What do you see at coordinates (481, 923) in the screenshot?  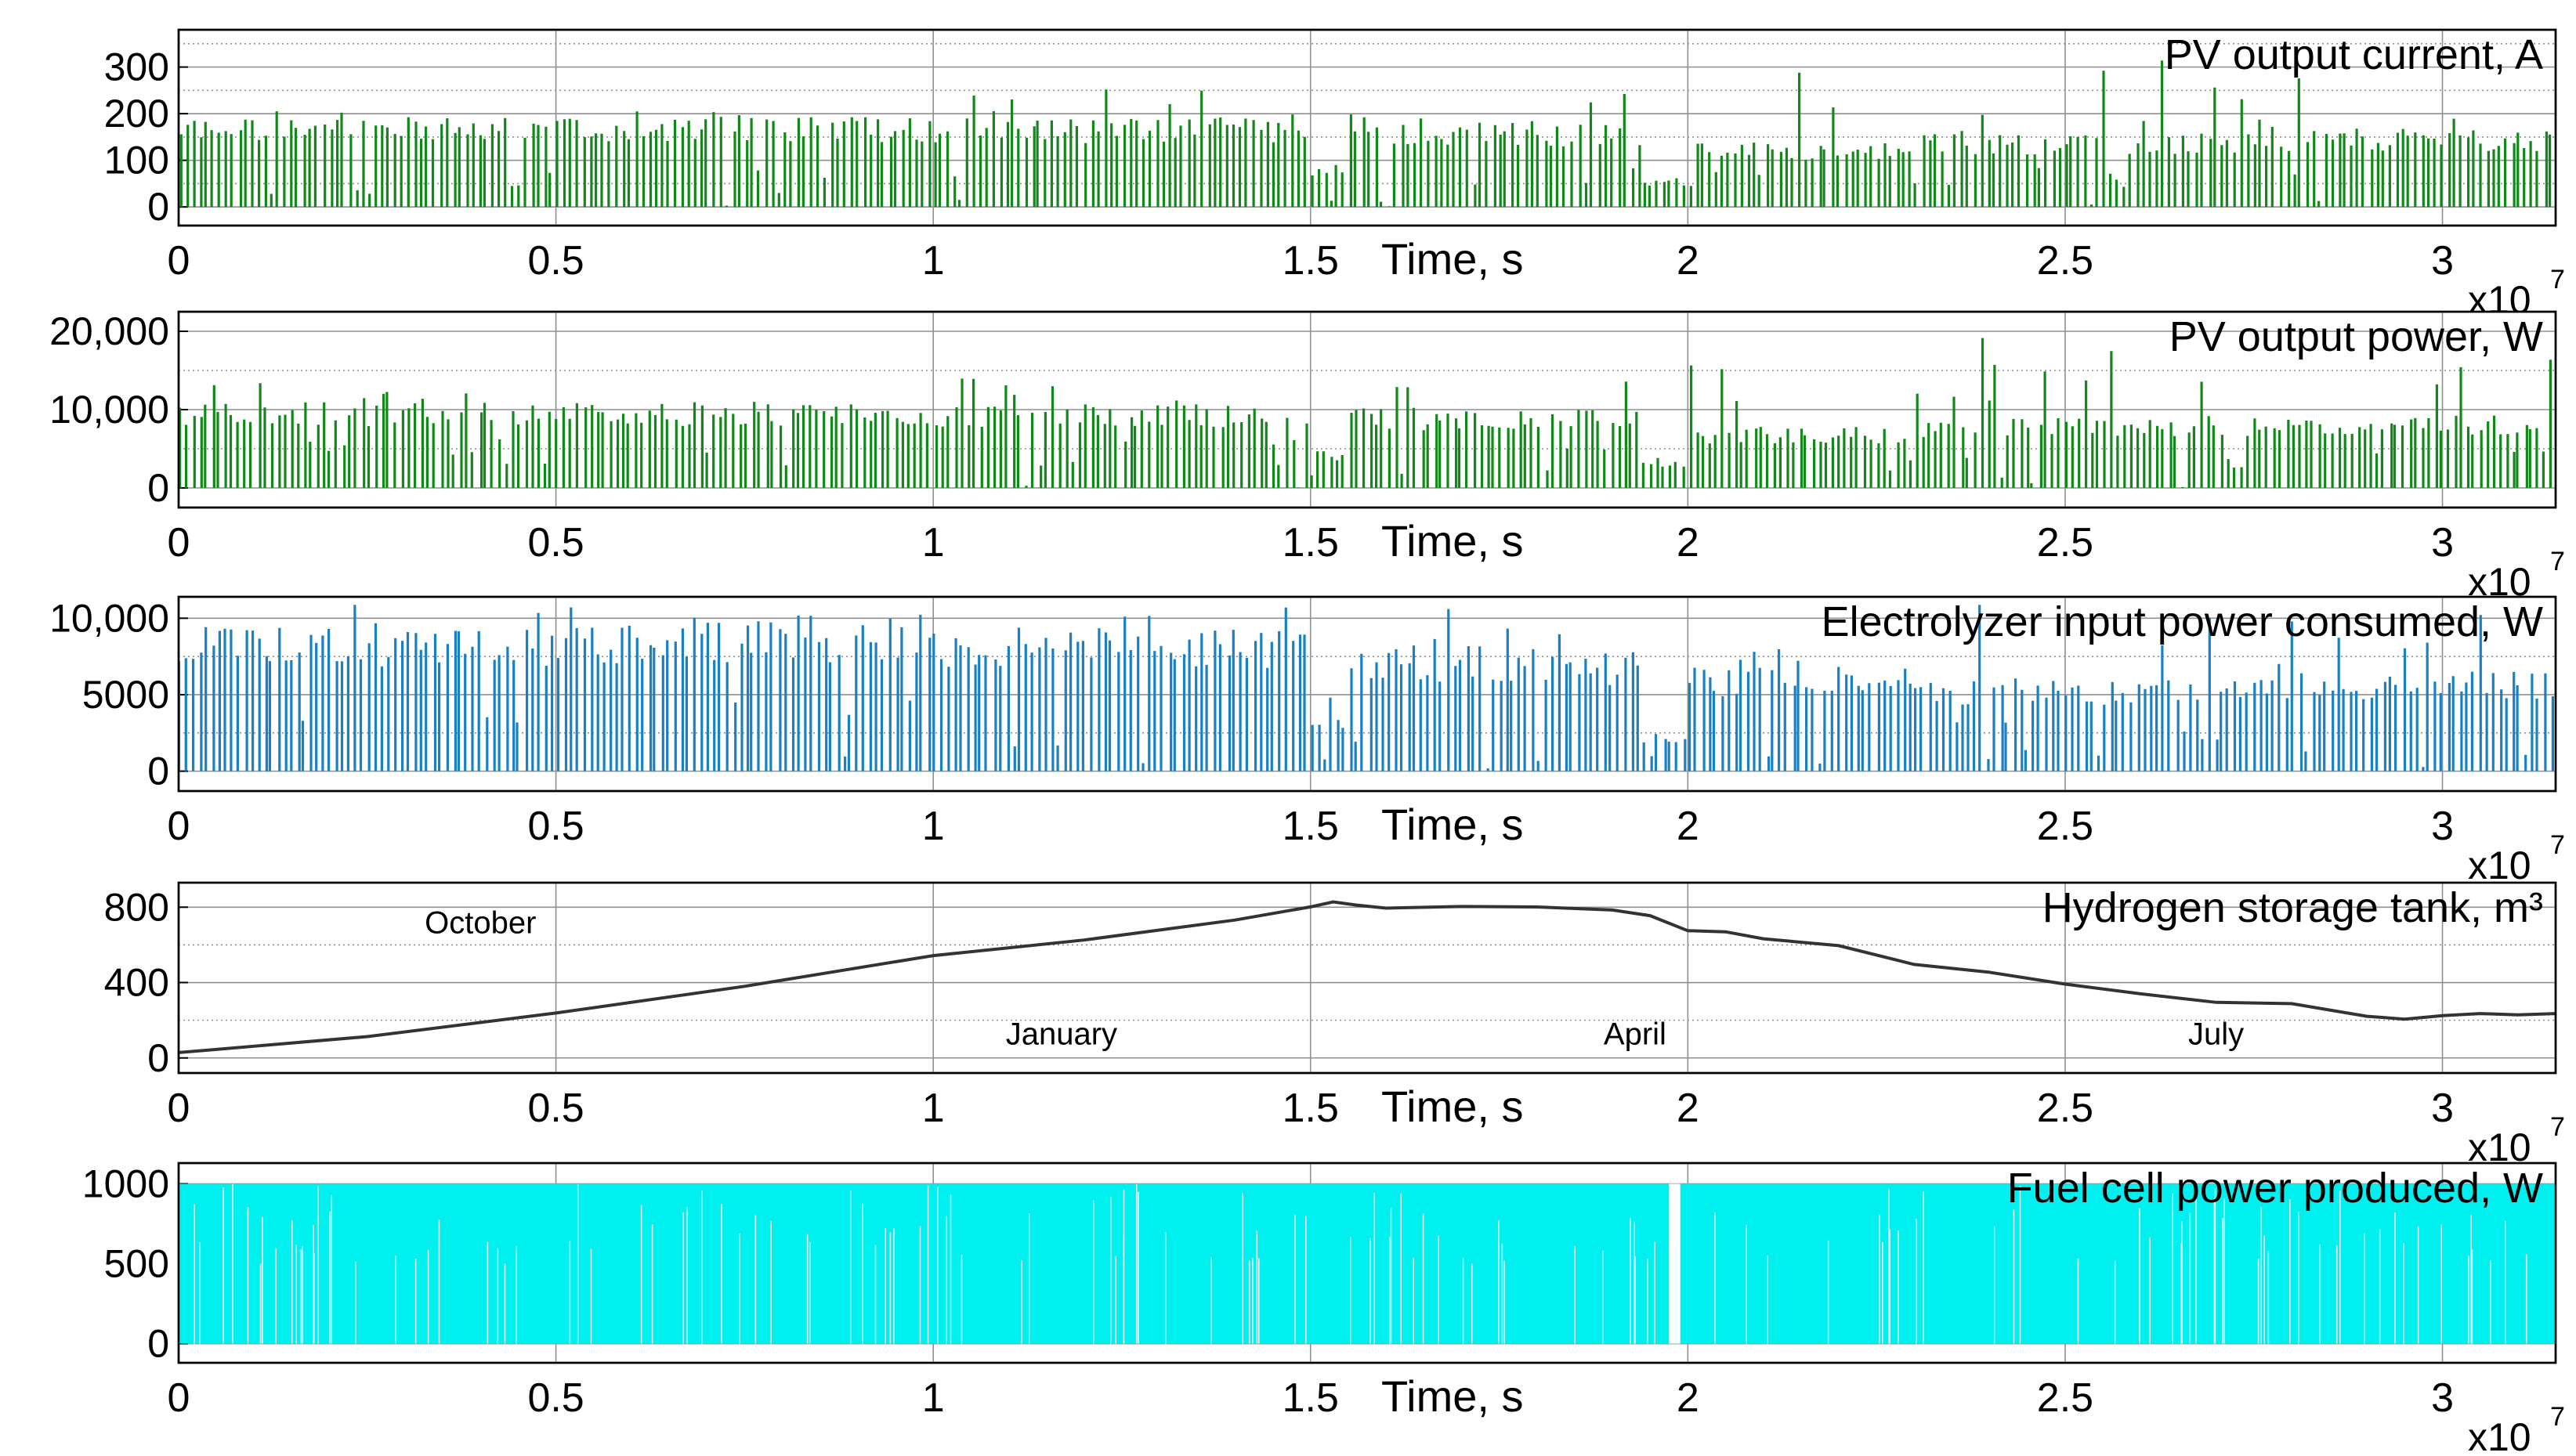 I see `month-annotation: October` at bounding box center [481, 923].